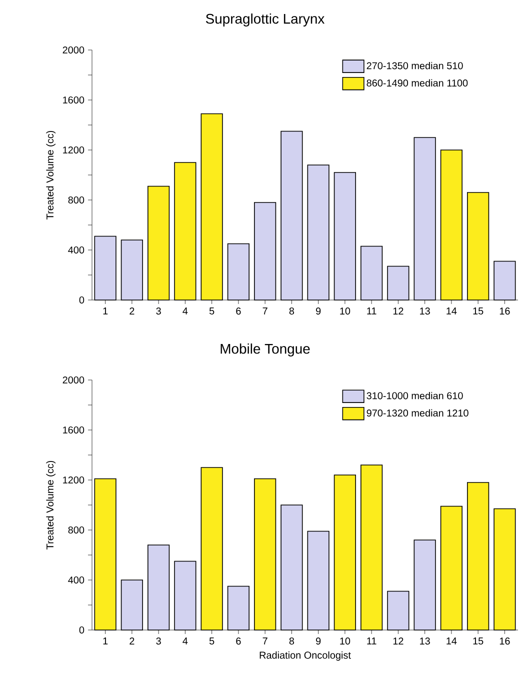 This screenshot has height=675, width=528. I want to click on legend-label: 970-1320 median 1210, so click(417, 413).